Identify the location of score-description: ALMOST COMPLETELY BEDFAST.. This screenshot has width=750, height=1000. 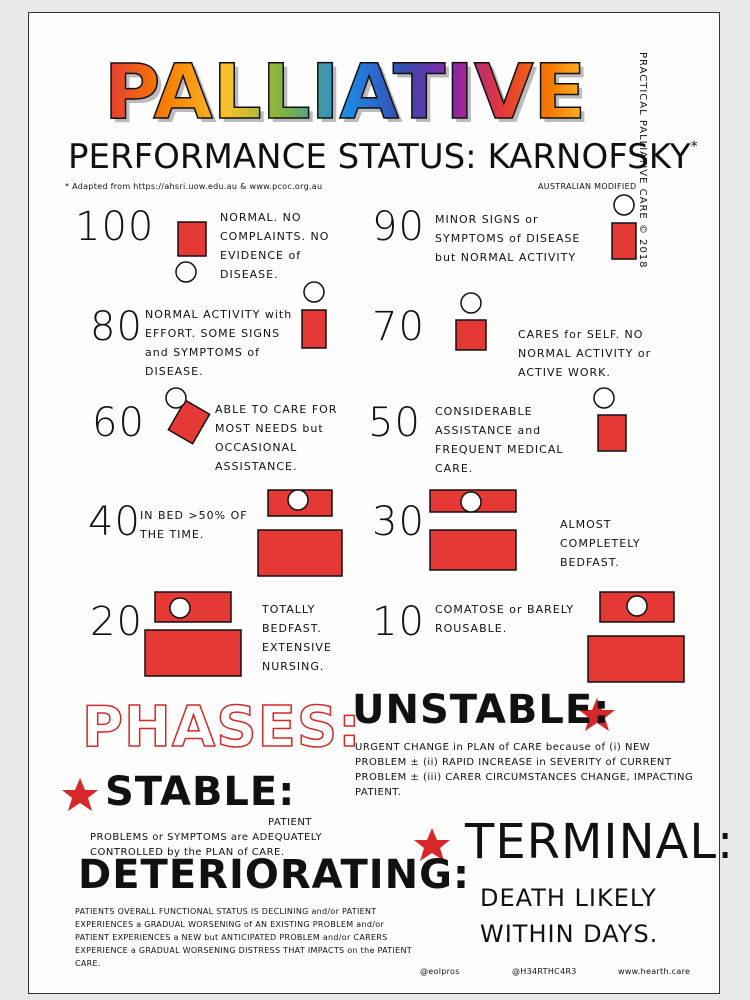
(600, 543).